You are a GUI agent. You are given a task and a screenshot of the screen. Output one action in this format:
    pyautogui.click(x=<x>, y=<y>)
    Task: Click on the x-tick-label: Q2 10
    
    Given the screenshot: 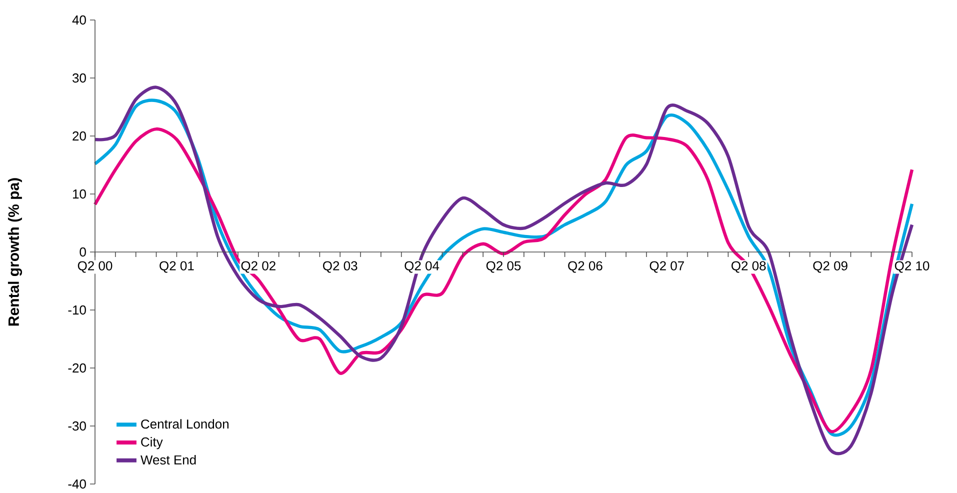 What is the action you would take?
    pyautogui.click(x=912, y=267)
    